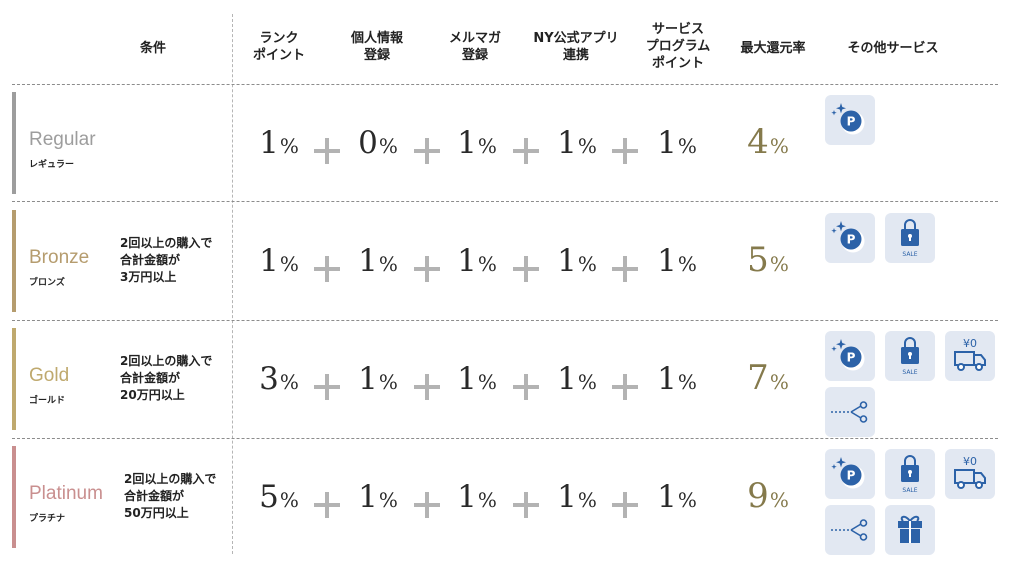 The image size is (1010, 570). I want to click on header-personal-info-line1: 個人情報, so click(376, 38).